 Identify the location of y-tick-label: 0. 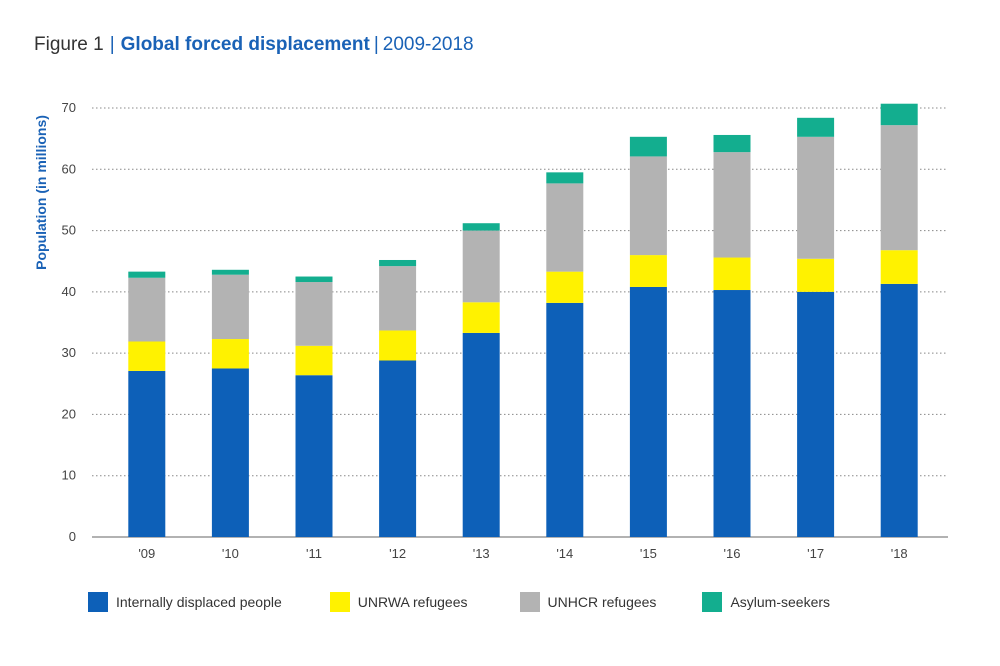
(72, 536).